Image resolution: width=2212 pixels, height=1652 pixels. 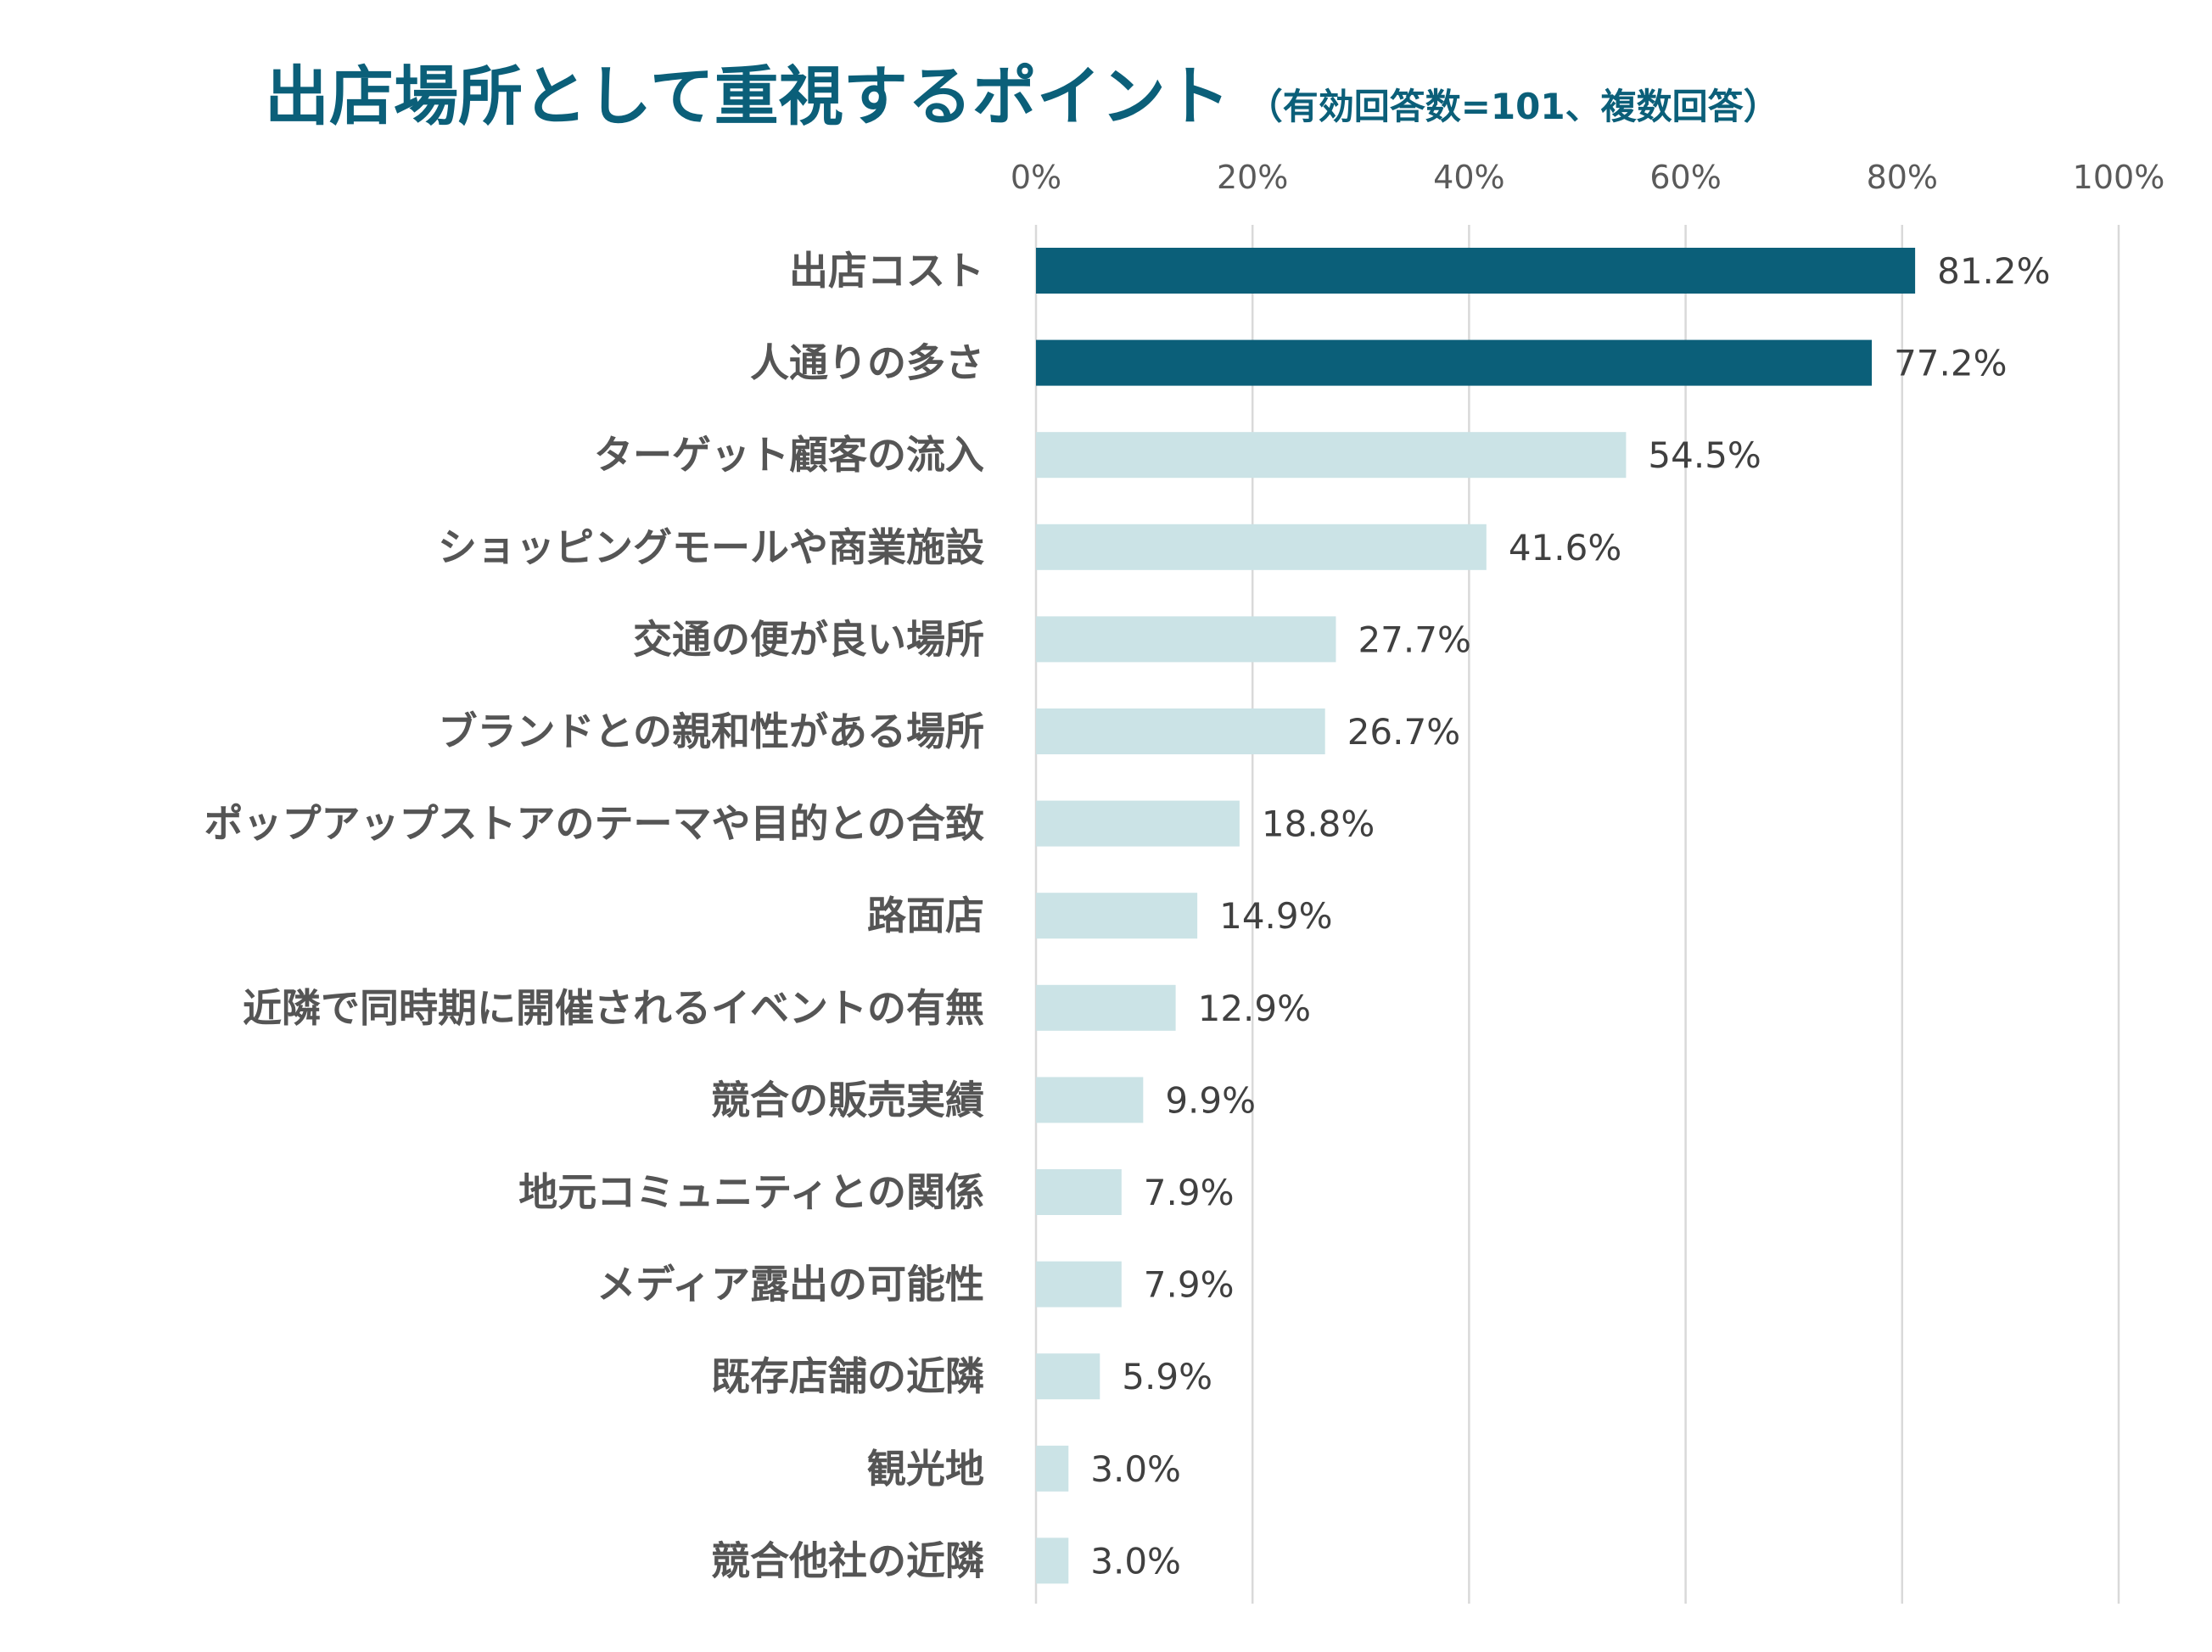 I want to click on category-label: 競合の販売実績, so click(x=848, y=1100).